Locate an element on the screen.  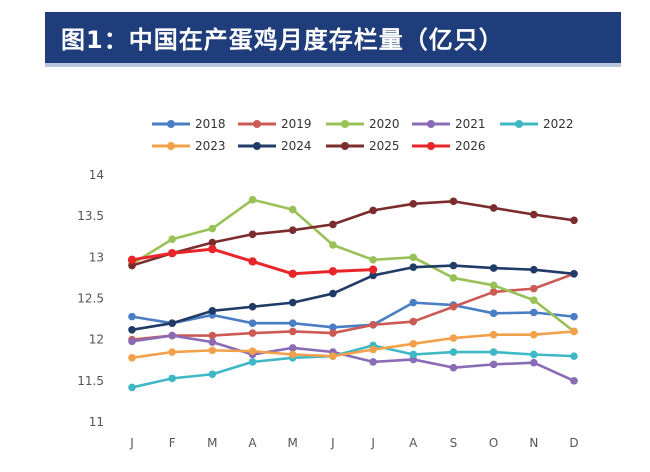
legend-label: 2018 is located at coordinates (210, 124).